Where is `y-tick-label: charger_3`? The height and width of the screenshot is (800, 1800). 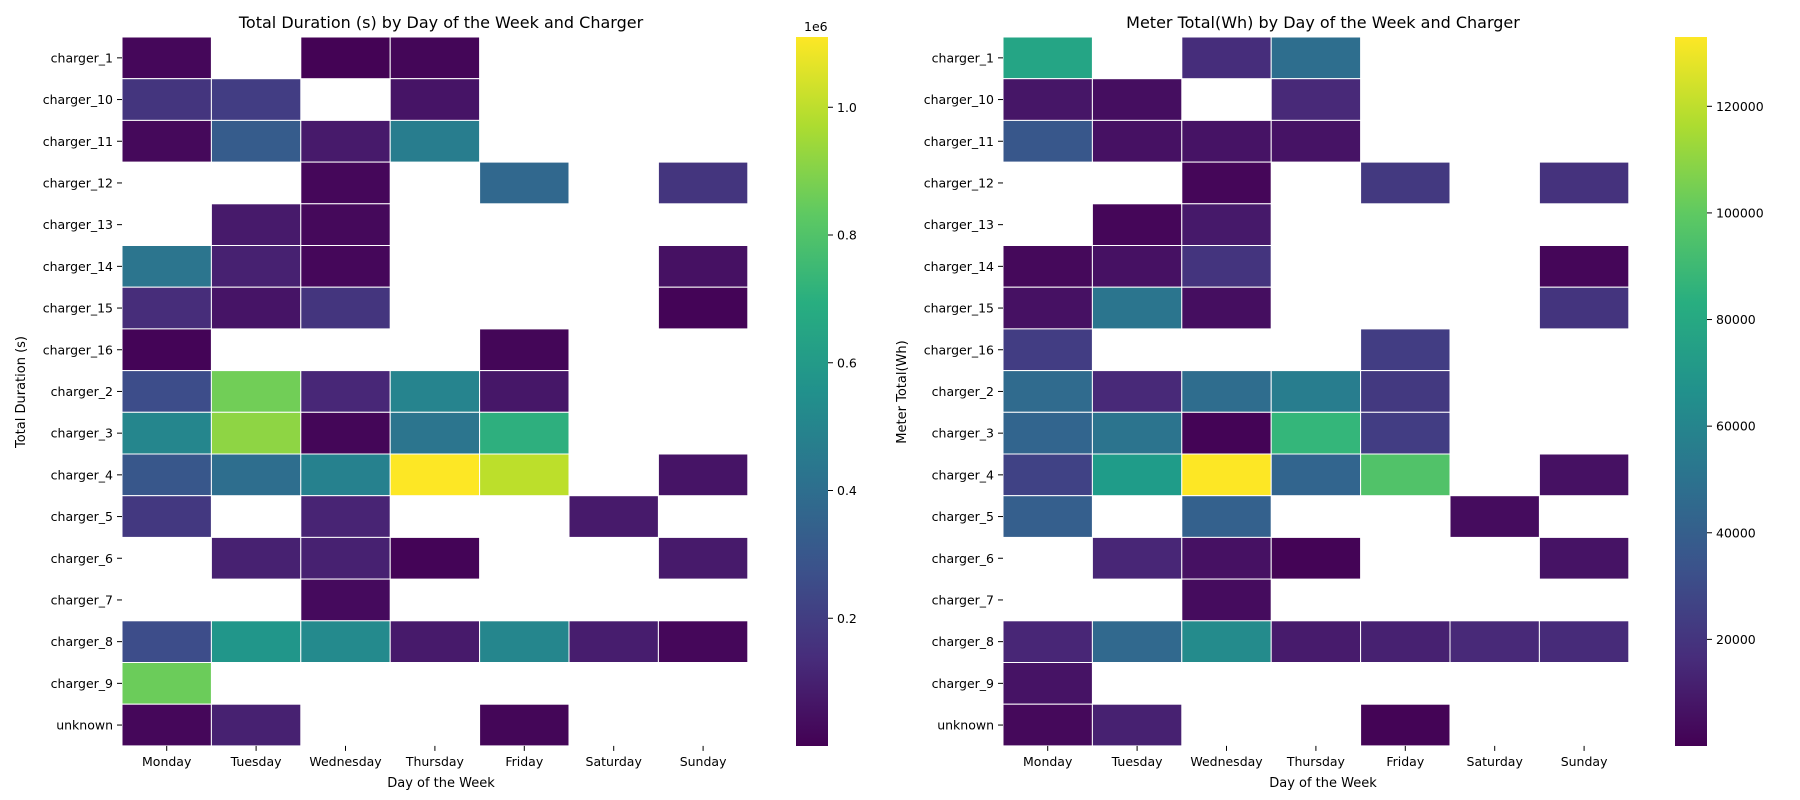 y-tick-label: charger_3 is located at coordinates (82, 433).